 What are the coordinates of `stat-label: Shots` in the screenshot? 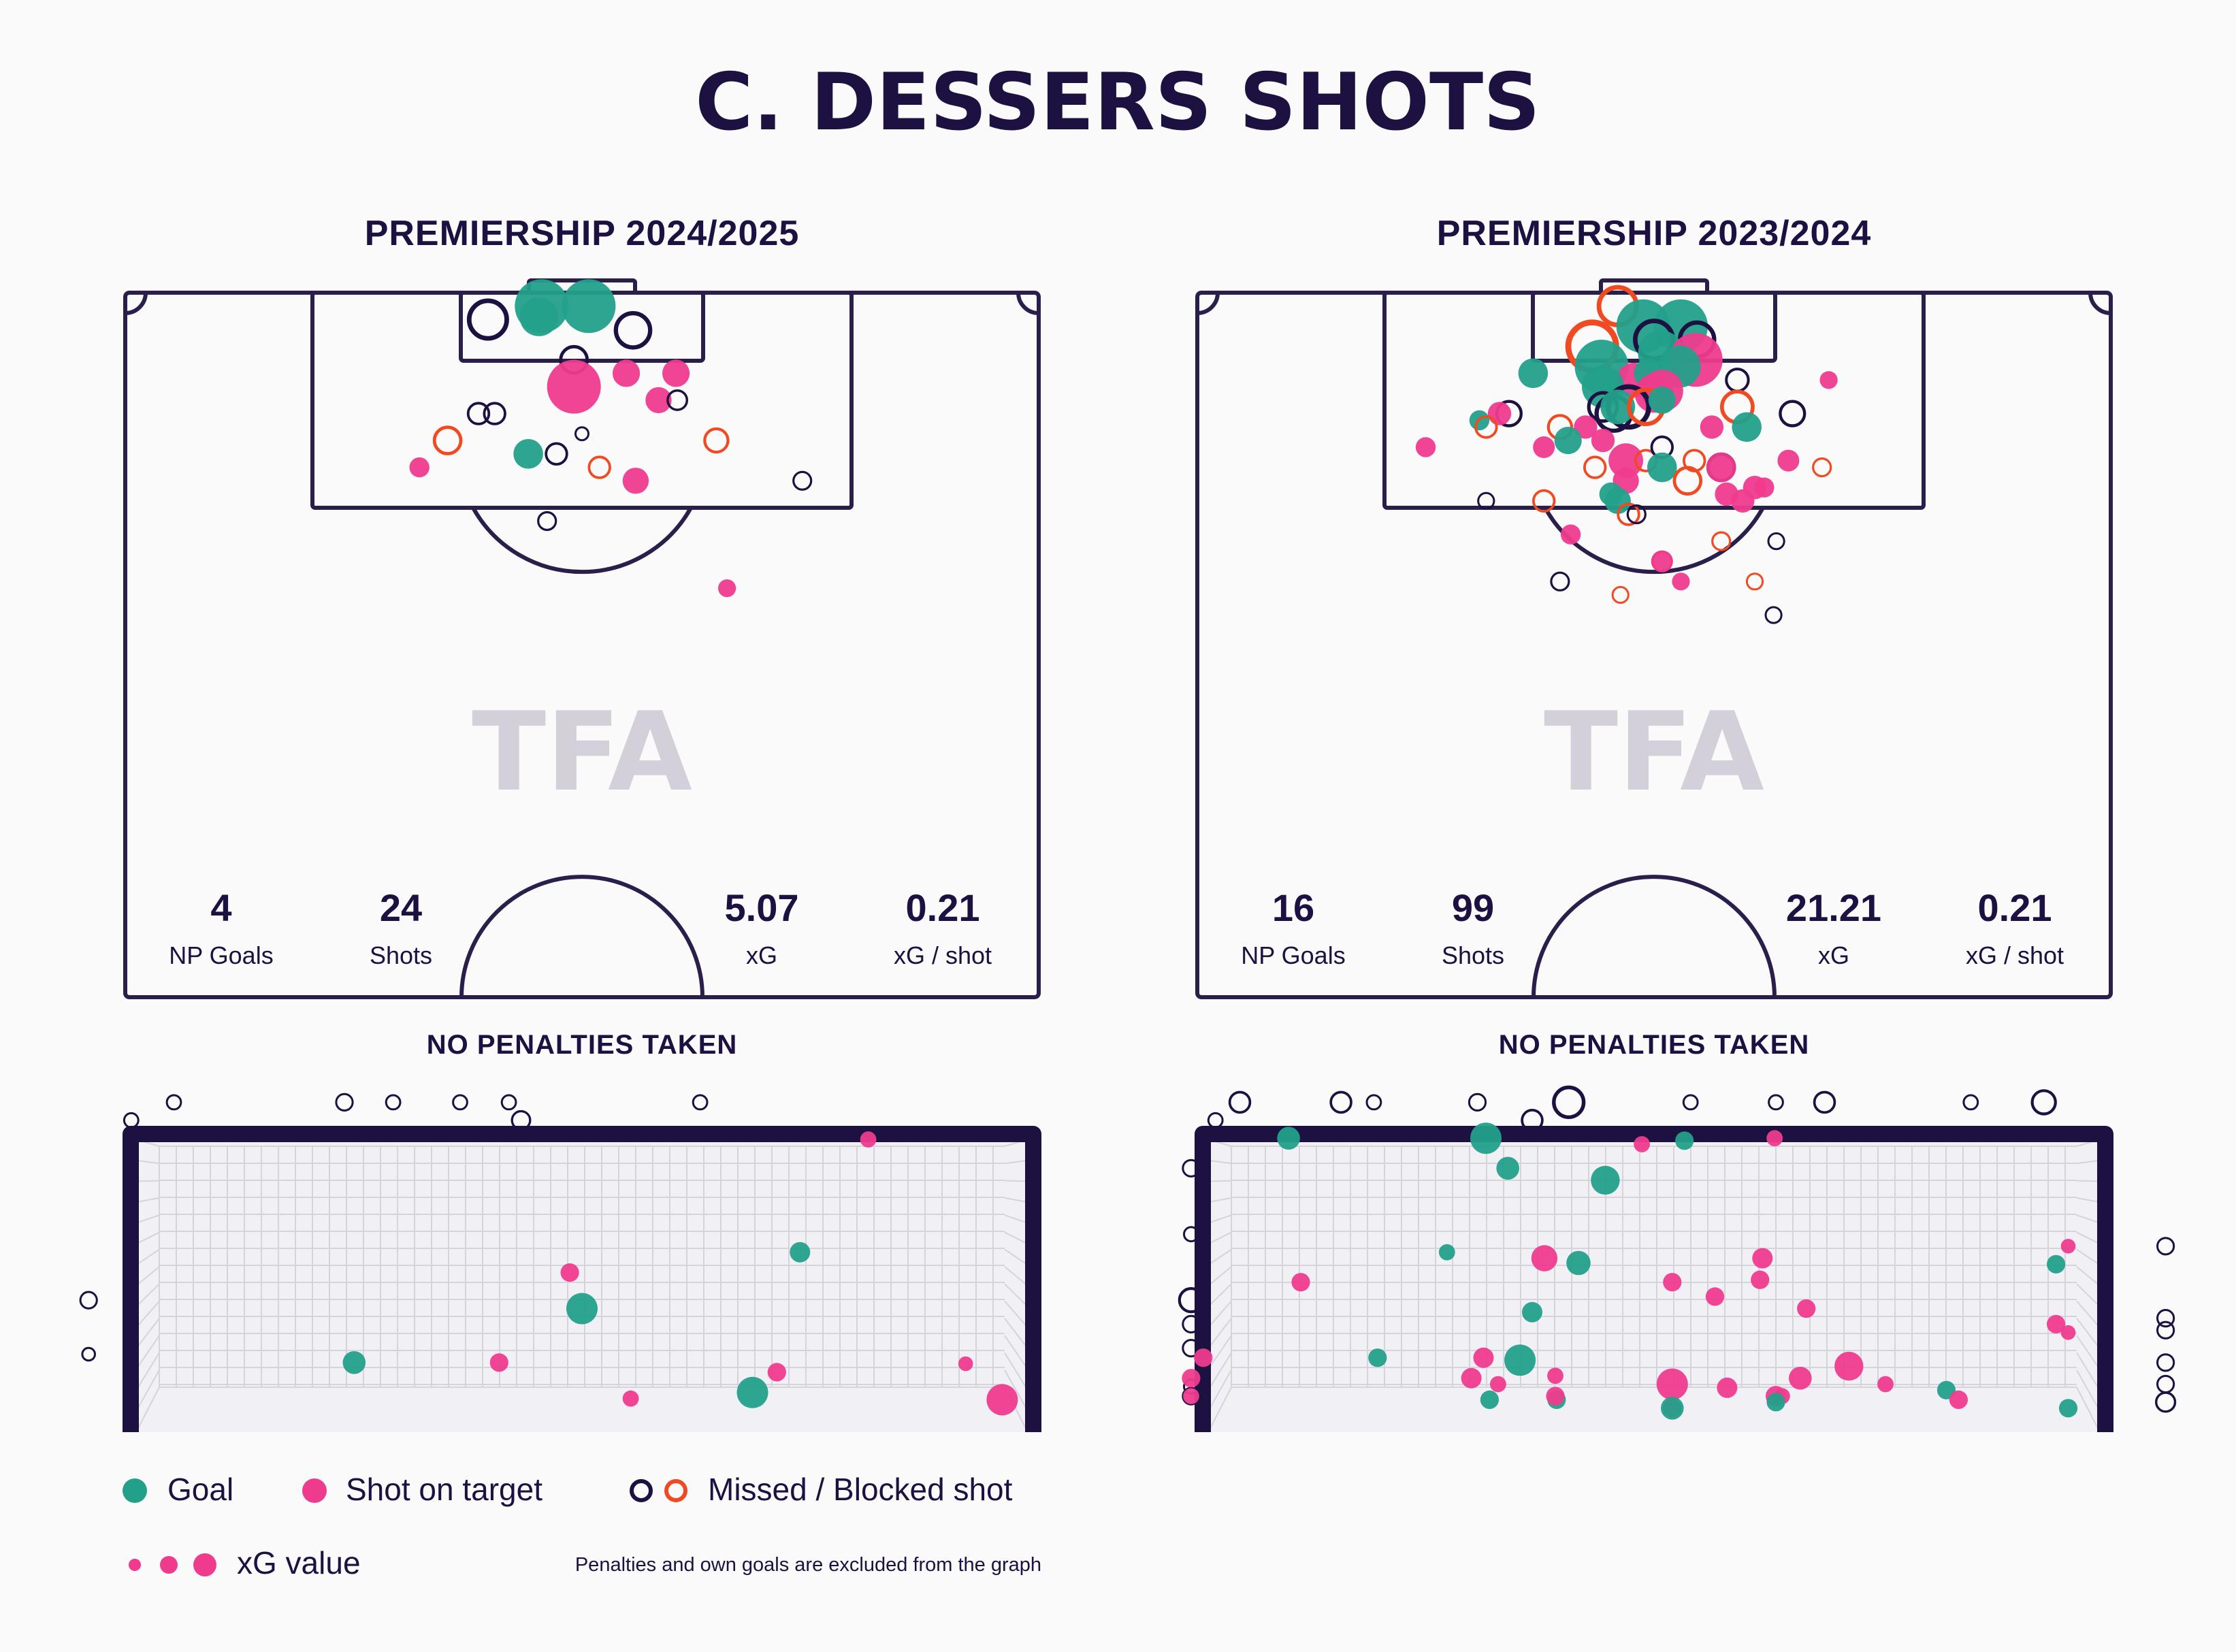 It's located at (401, 955).